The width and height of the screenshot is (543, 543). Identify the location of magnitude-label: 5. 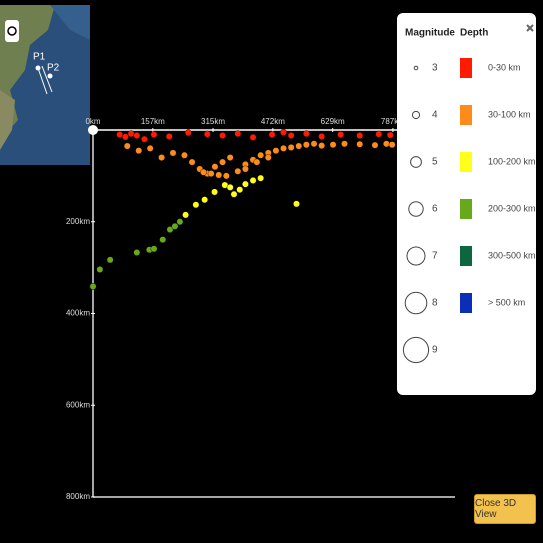
(435, 162).